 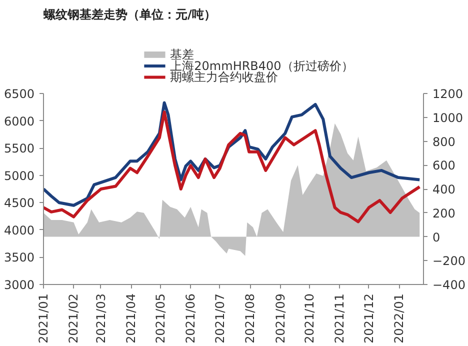 What do you see at coordinates (250, 318) in the screenshot?
I see `x-tick-label: 2021/08` at bounding box center [250, 318].